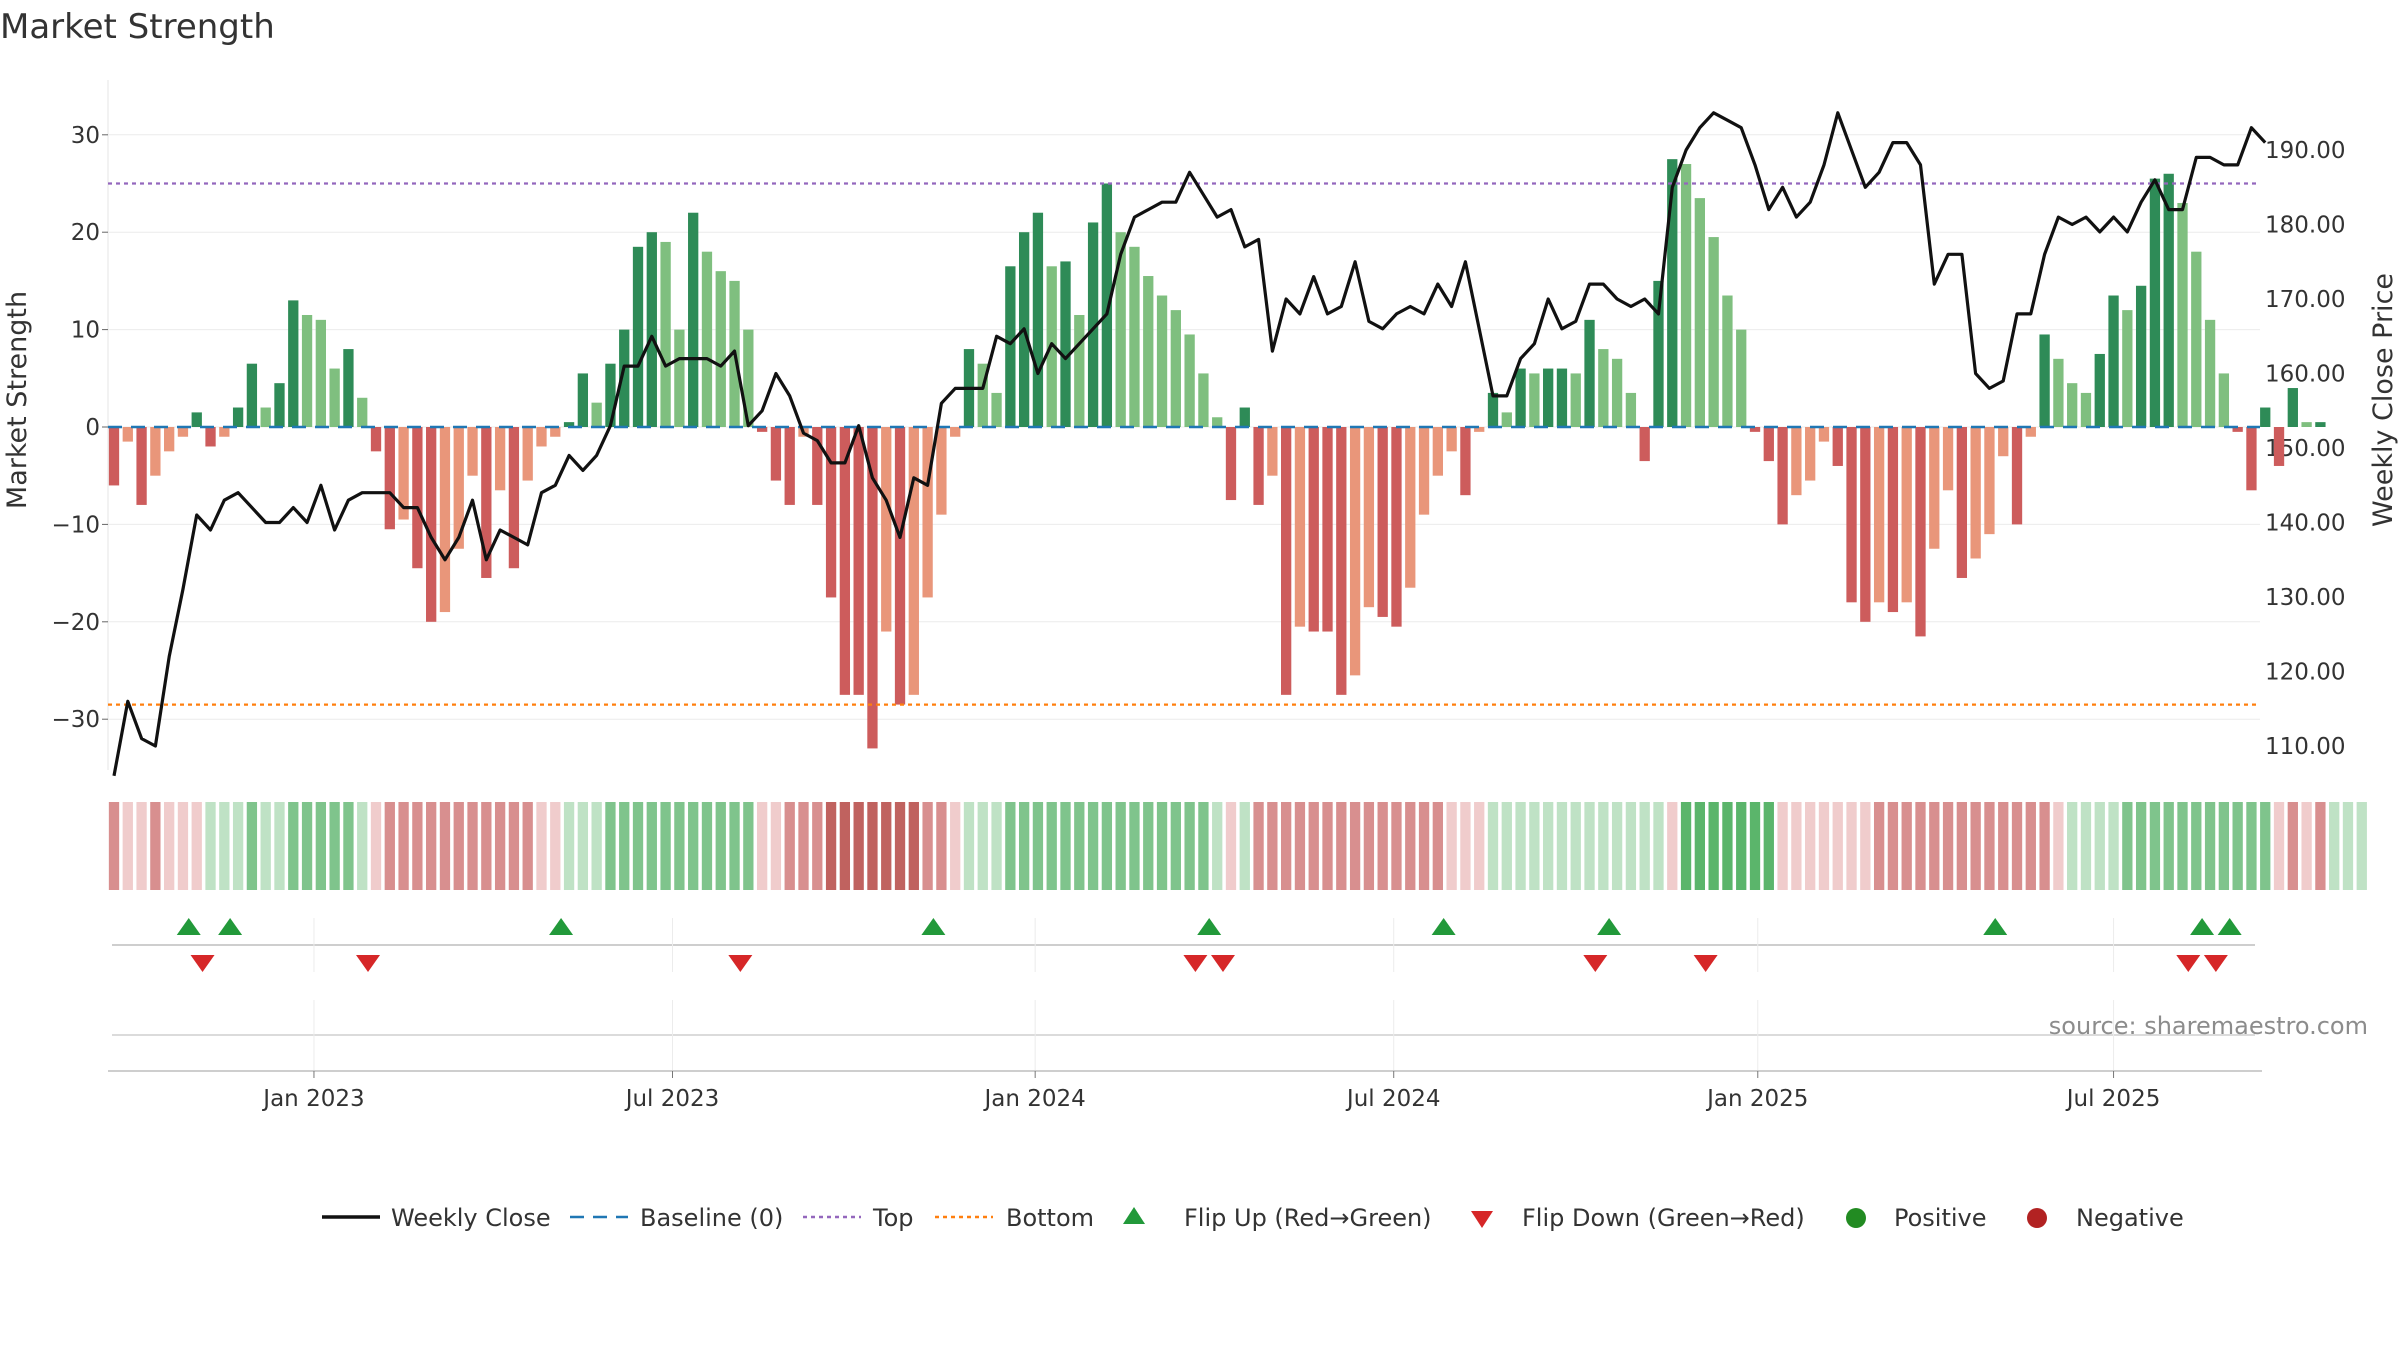 The image size is (2400, 1350). Describe the element at coordinates (1185, 995) in the screenshot. I see `lower-panels-frame` at that location.